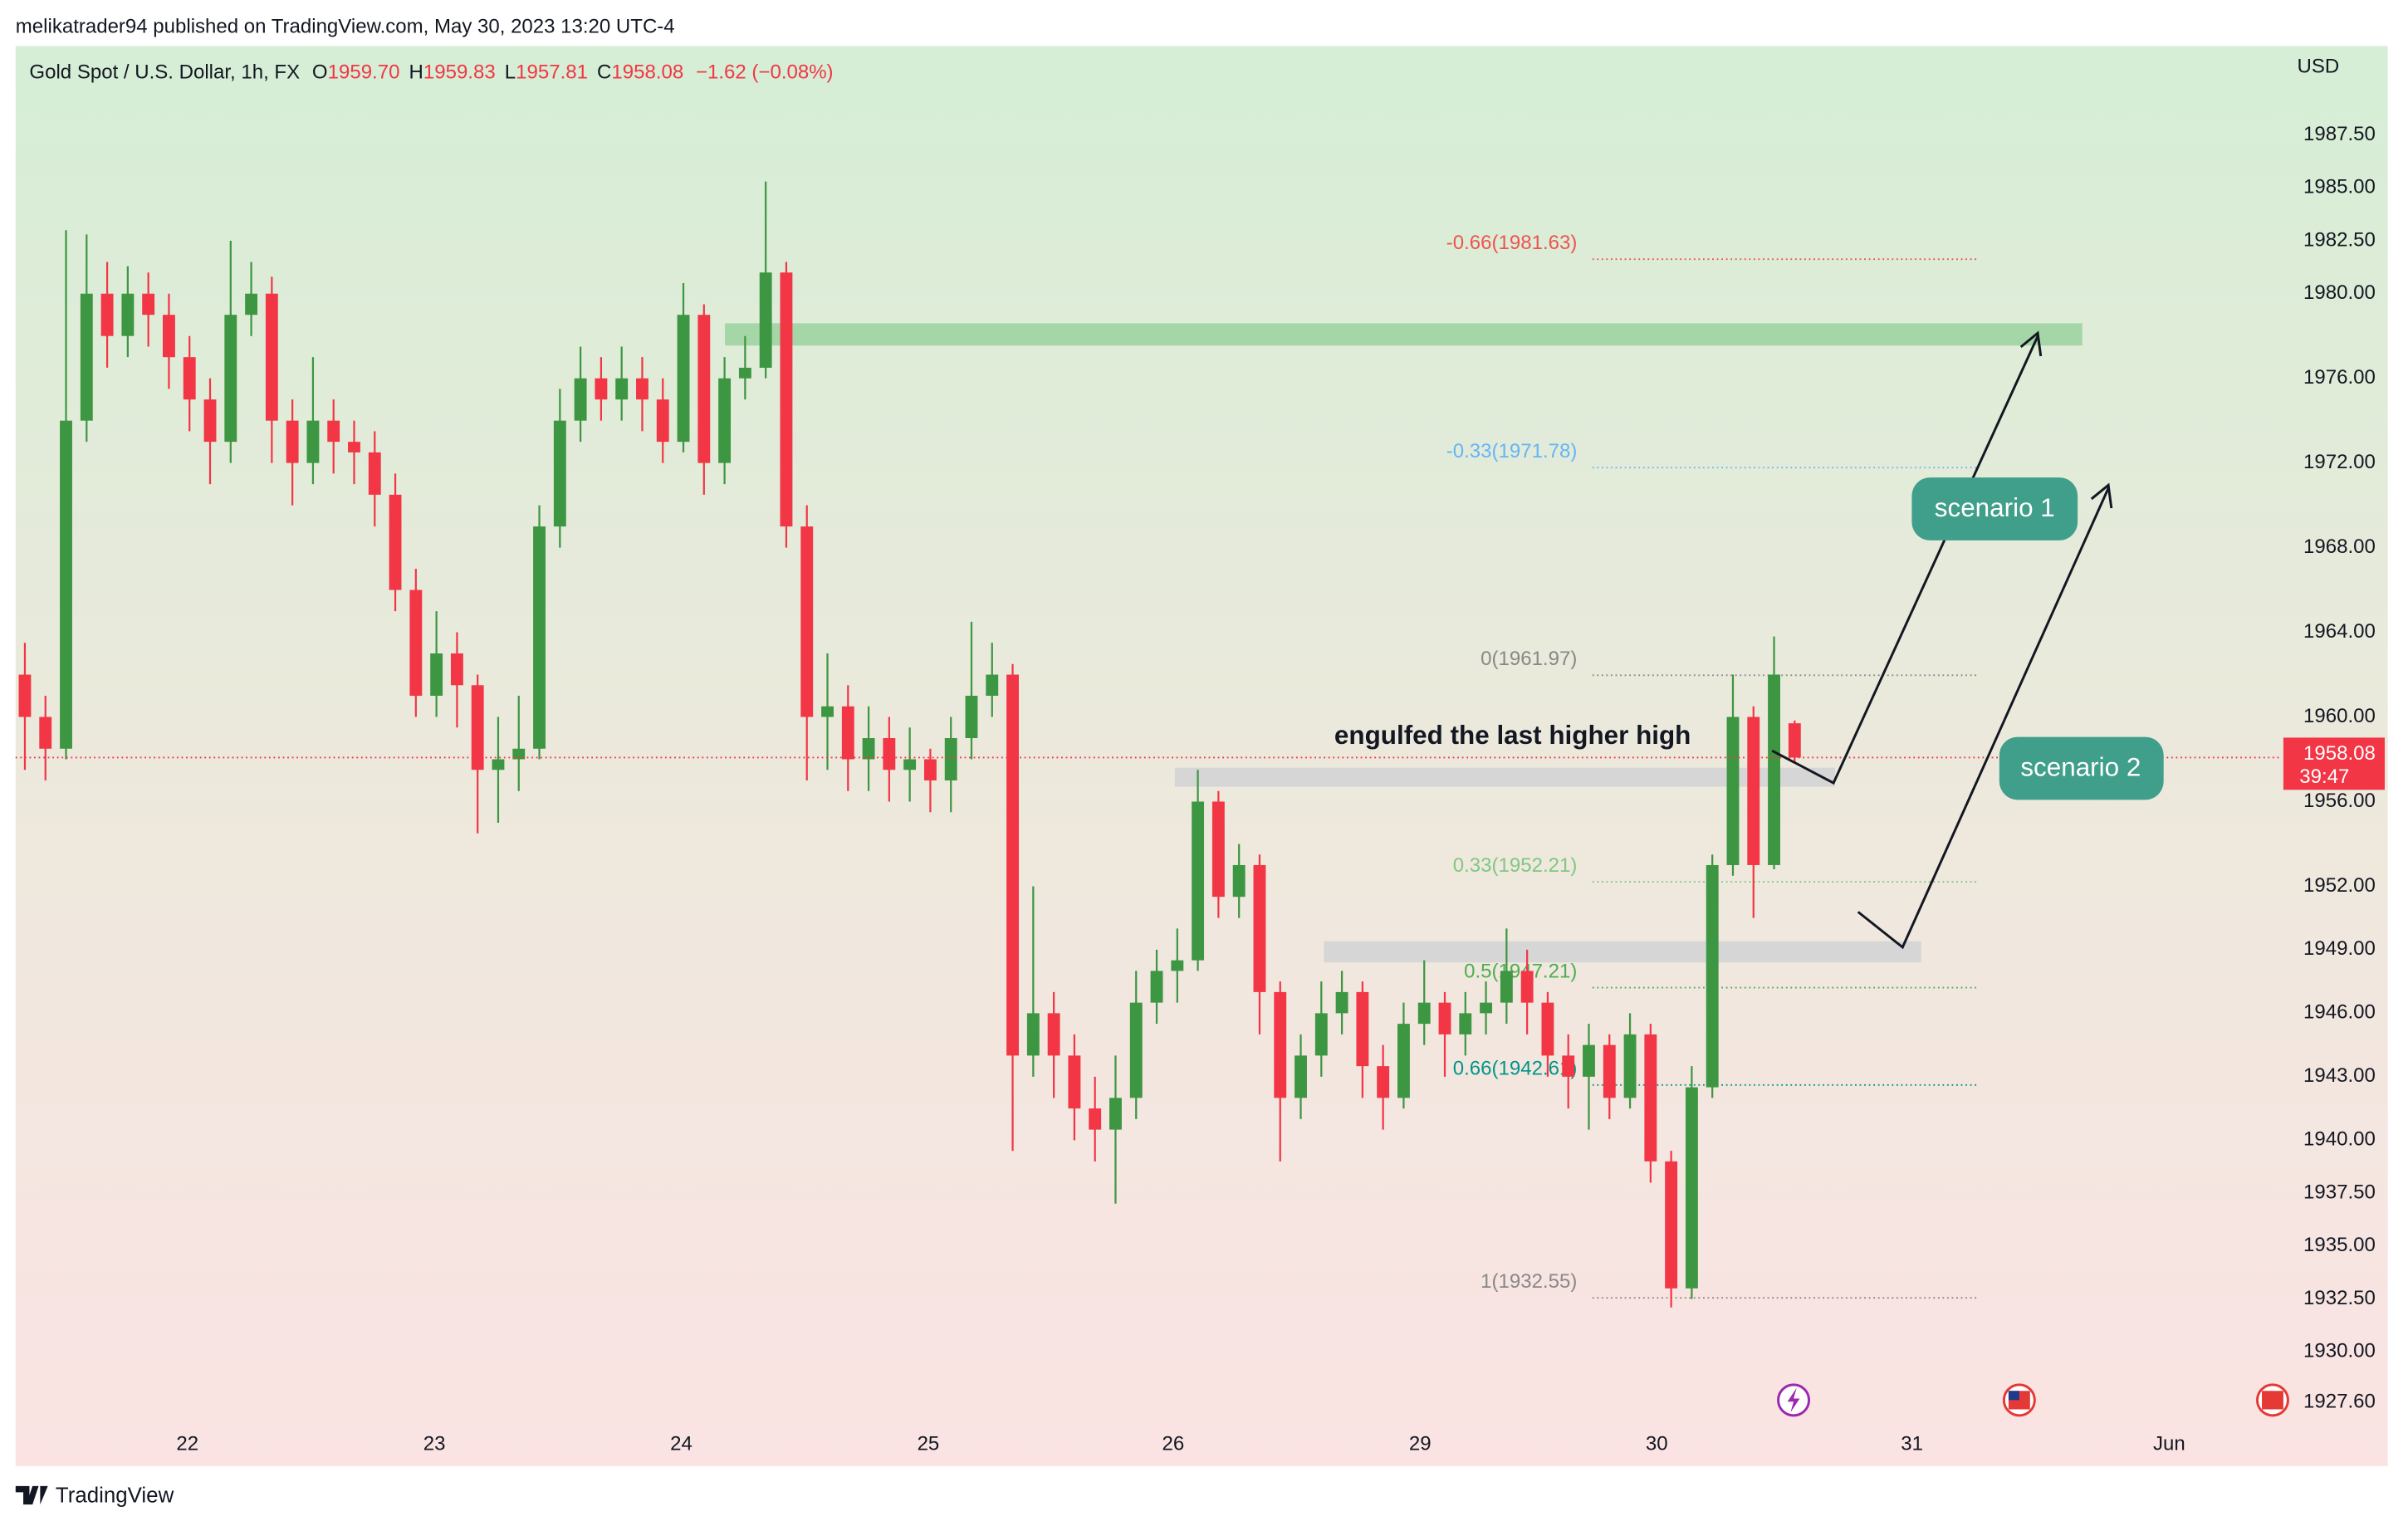 The image size is (2408, 1526). I want to click on y-tick-label: 1972.00, so click(2339, 462).